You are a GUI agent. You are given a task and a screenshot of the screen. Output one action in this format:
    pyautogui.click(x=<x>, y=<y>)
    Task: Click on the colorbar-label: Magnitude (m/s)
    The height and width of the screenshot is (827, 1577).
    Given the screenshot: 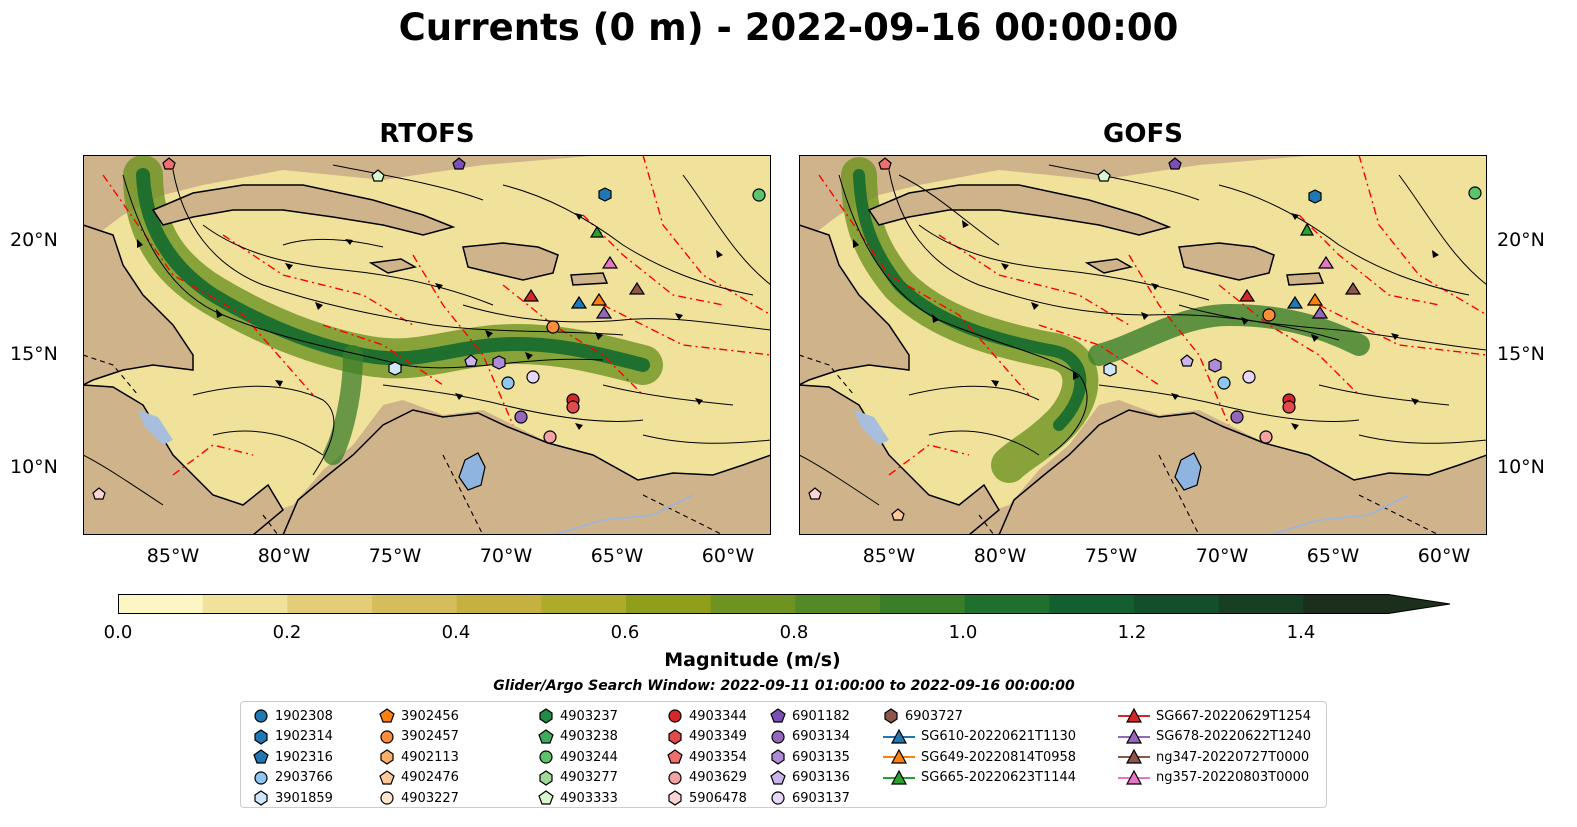 What is the action you would take?
    pyautogui.click(x=752, y=660)
    